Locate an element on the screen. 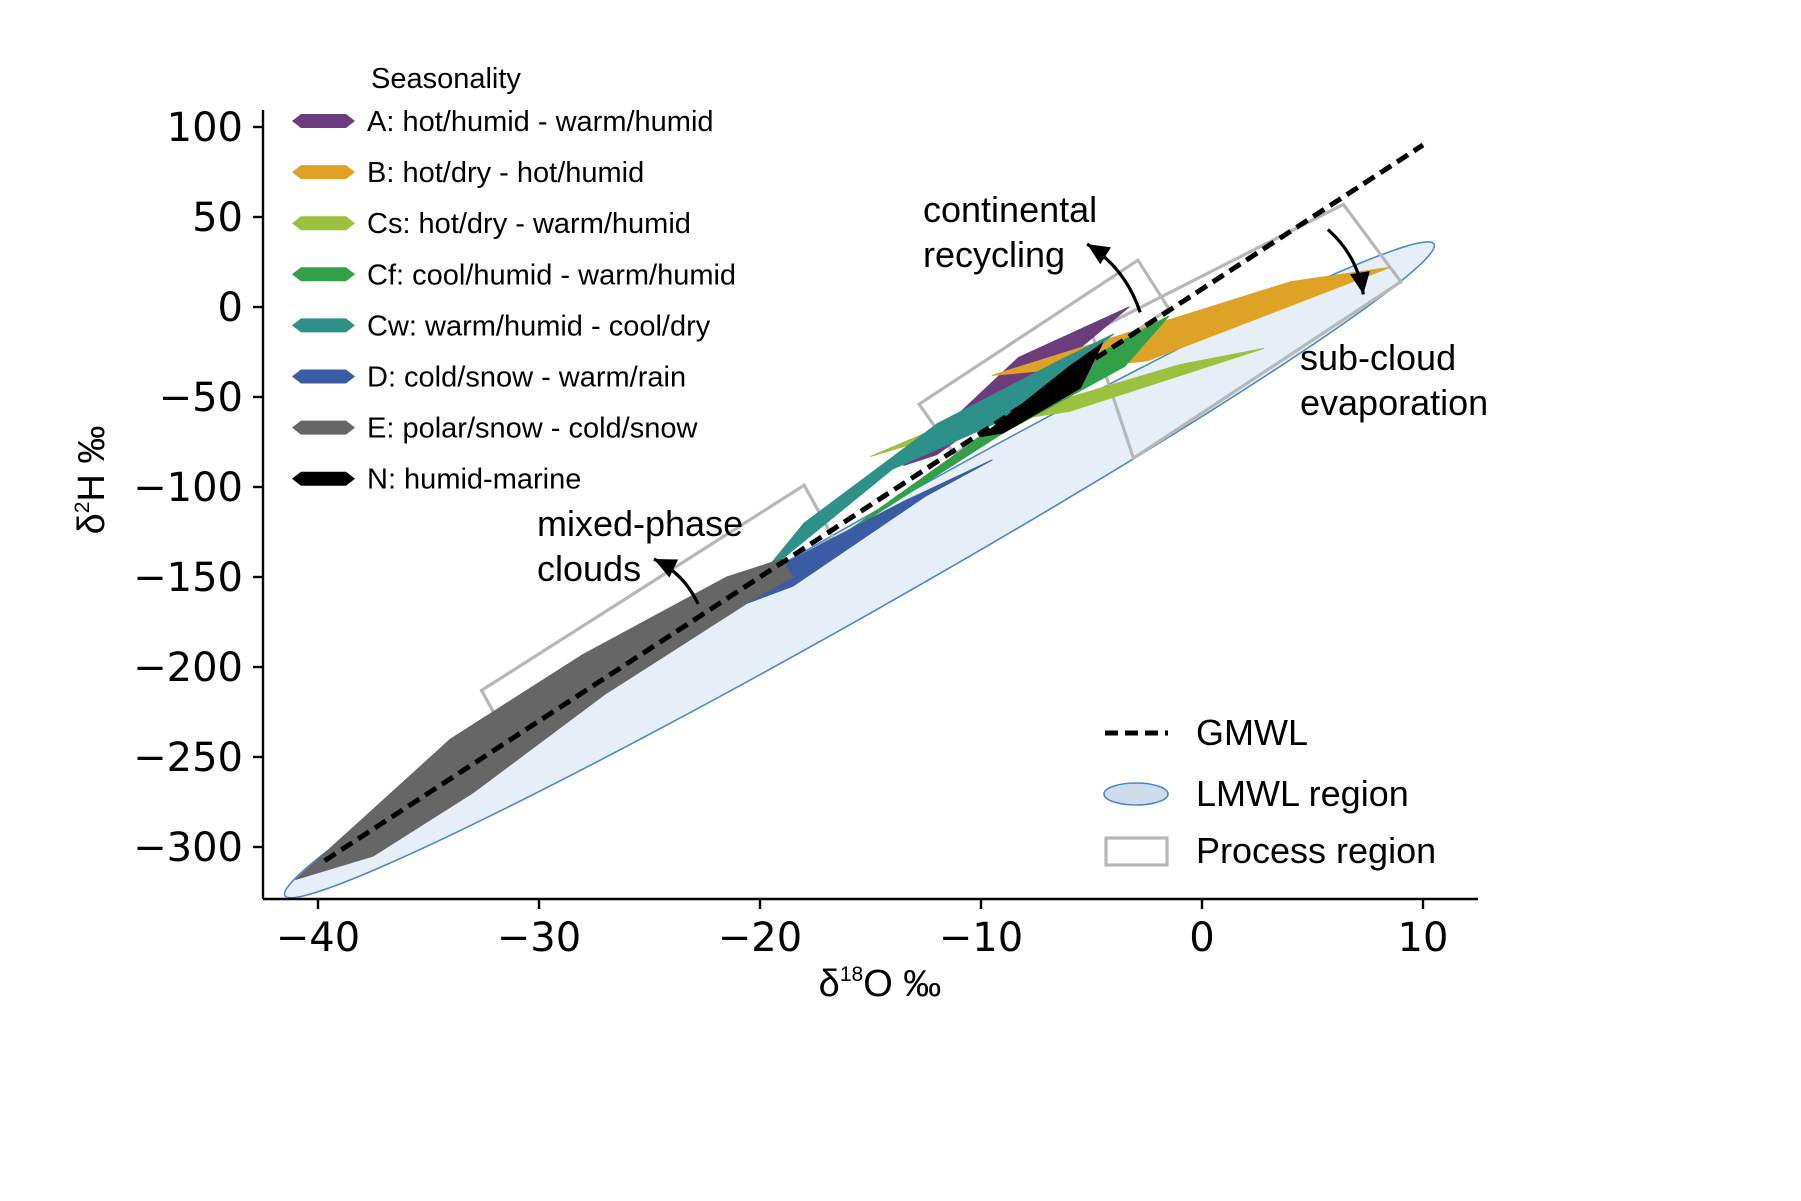  legend-label-a: A: hot/humid - warm/humid is located at coordinates (540, 122).